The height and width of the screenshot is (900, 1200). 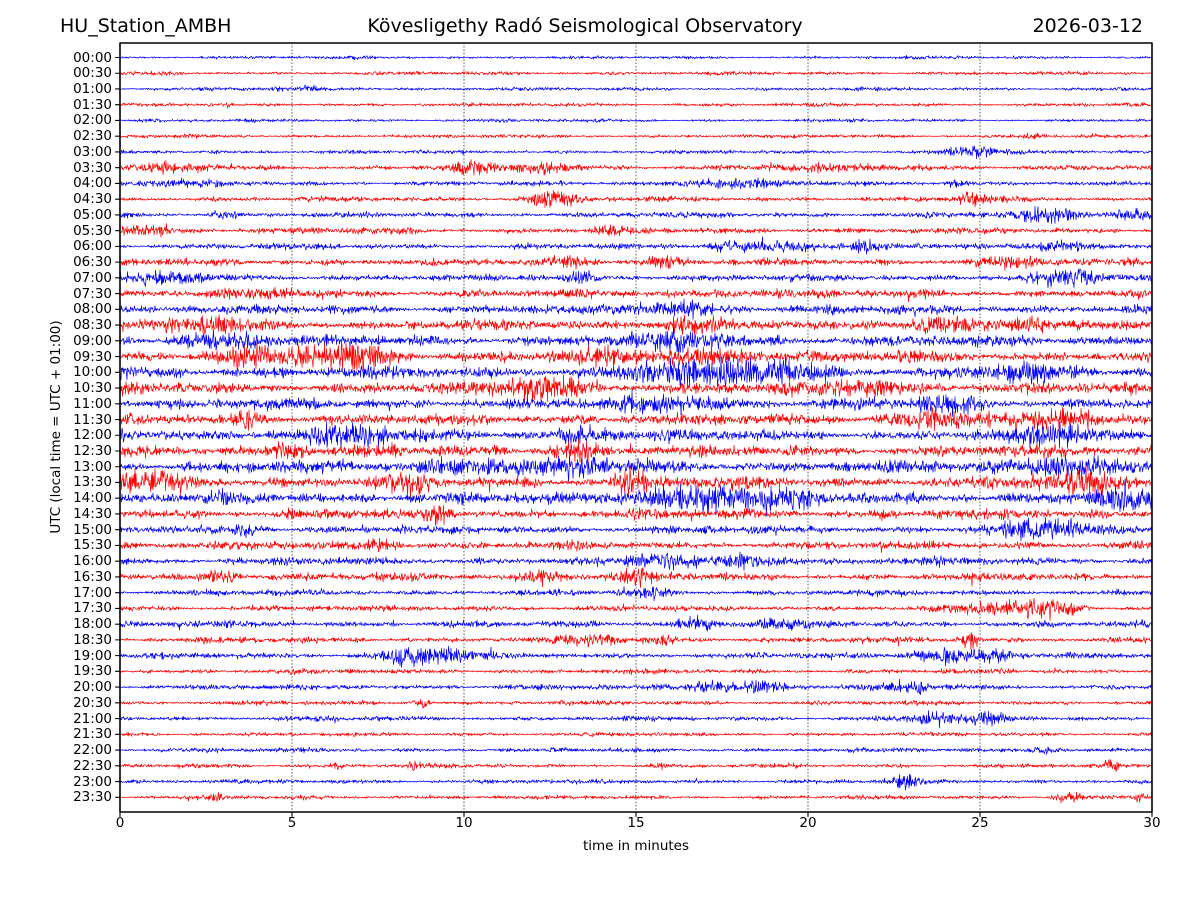 What do you see at coordinates (92, 482) in the screenshot?
I see `y-tick-label: 13:30` at bounding box center [92, 482].